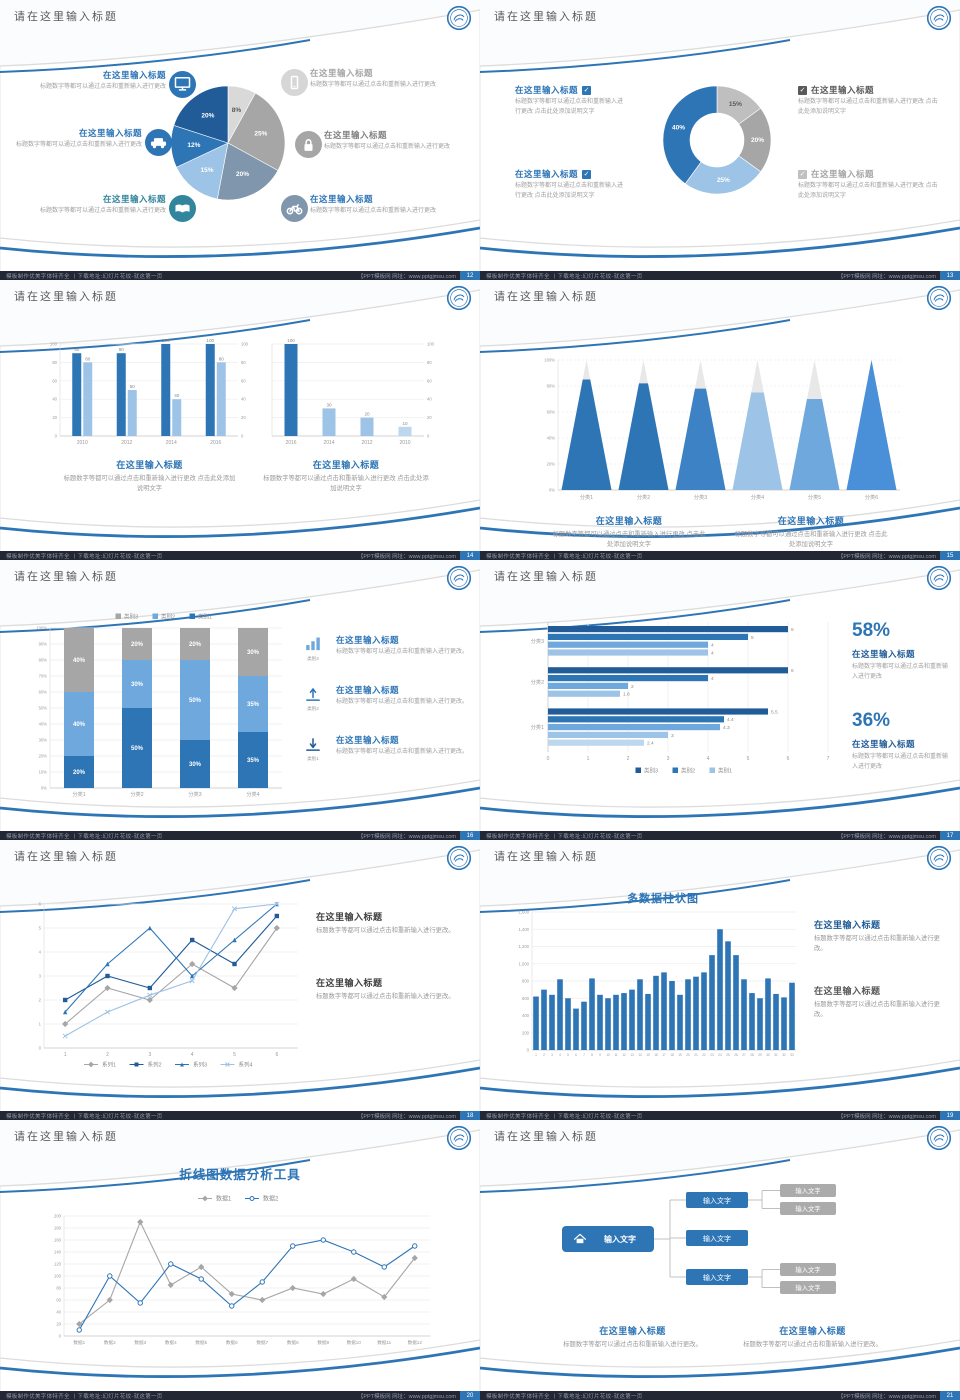 The image size is (960, 1400). I want to click on chart-text: 33, so click(792, 1055).